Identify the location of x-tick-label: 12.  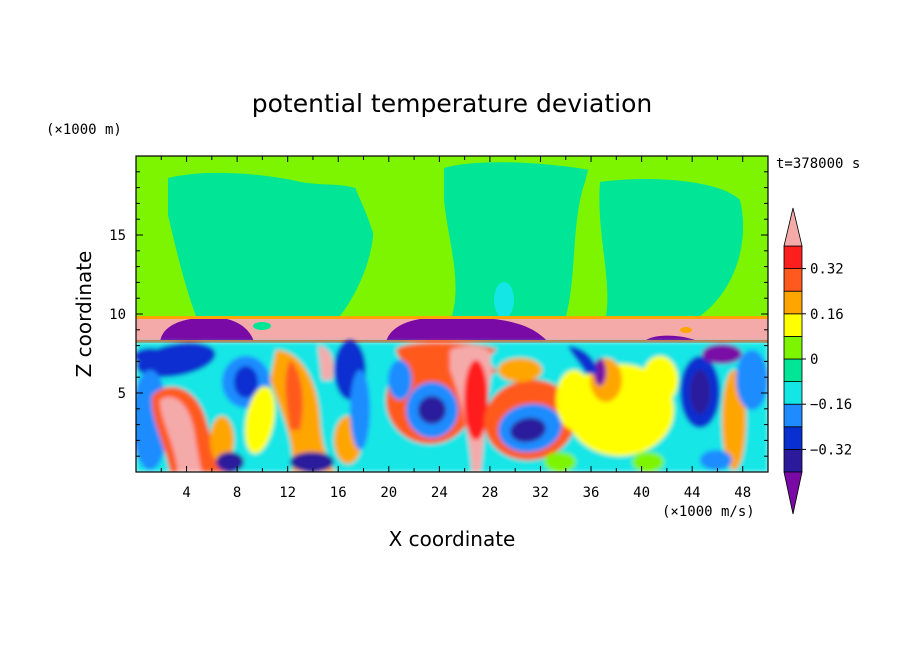
(287, 493).